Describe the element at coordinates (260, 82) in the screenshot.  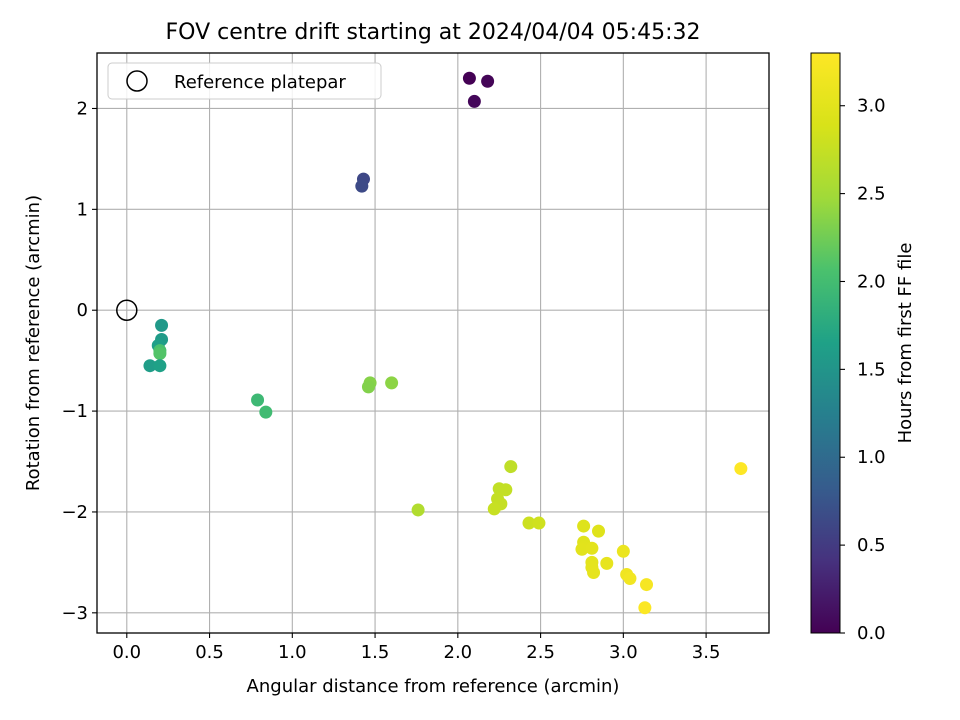
I see `legend-label: Reference platepar` at that location.